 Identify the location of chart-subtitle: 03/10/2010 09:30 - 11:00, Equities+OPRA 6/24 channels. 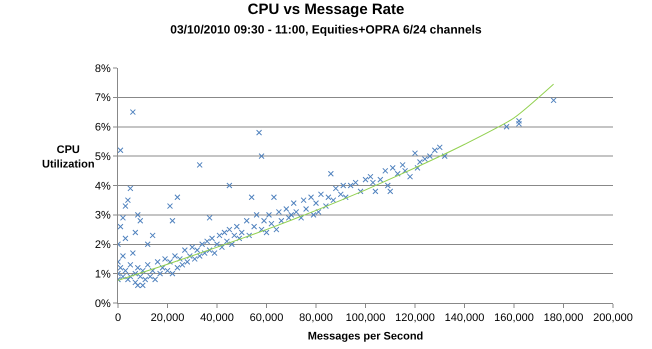
(326, 29).